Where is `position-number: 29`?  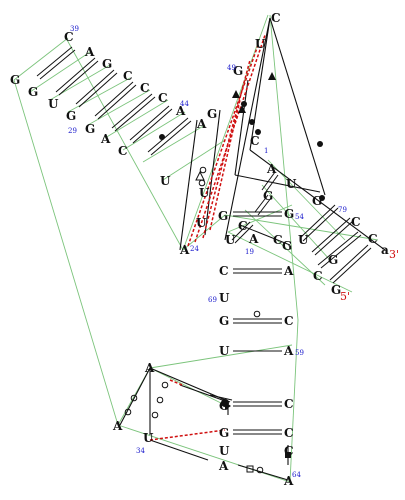
position-number: 29 is located at coordinates (72, 131).